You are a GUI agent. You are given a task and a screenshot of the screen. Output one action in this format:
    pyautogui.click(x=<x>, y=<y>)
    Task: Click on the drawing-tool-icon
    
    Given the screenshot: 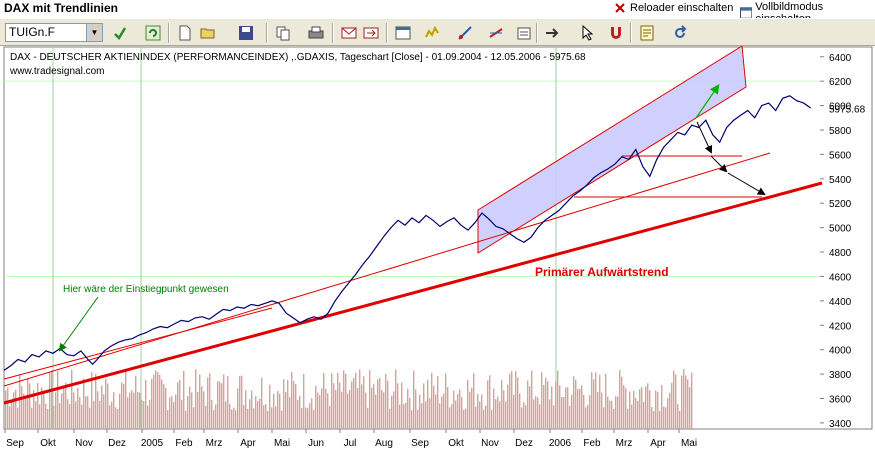 What is the action you would take?
    pyautogui.click(x=465, y=33)
    